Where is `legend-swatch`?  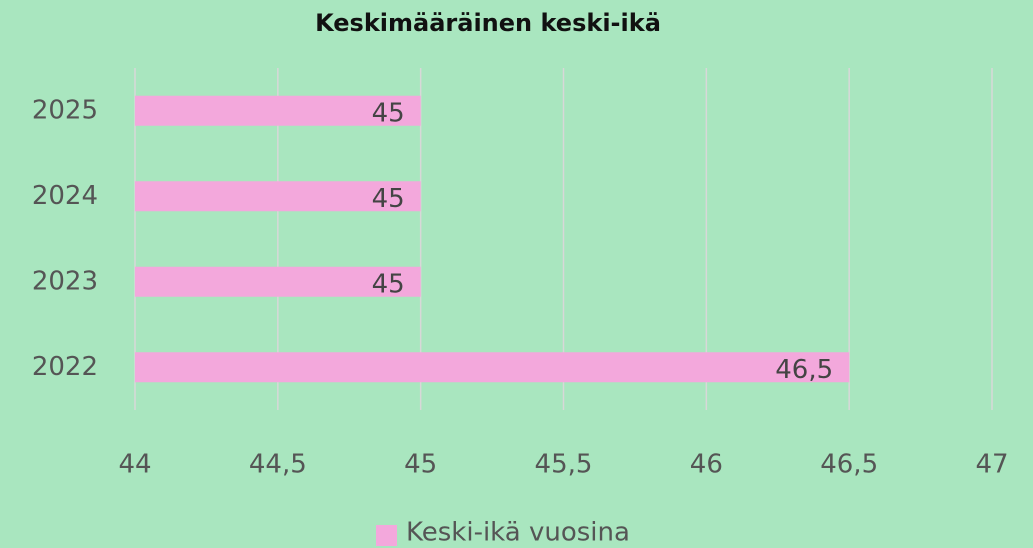 legend-swatch is located at coordinates (386, 535).